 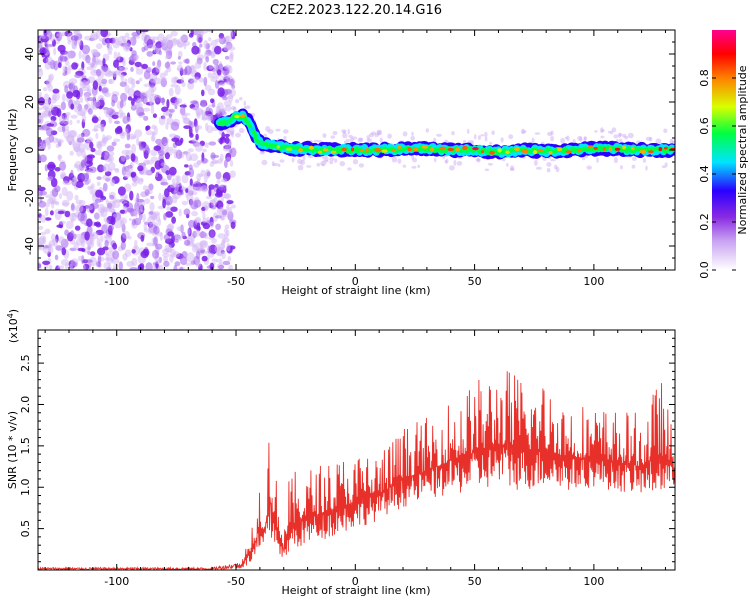 What do you see at coordinates (25, 529) in the screenshot?
I see `snr-y-tick-label: 0.5` at bounding box center [25, 529].